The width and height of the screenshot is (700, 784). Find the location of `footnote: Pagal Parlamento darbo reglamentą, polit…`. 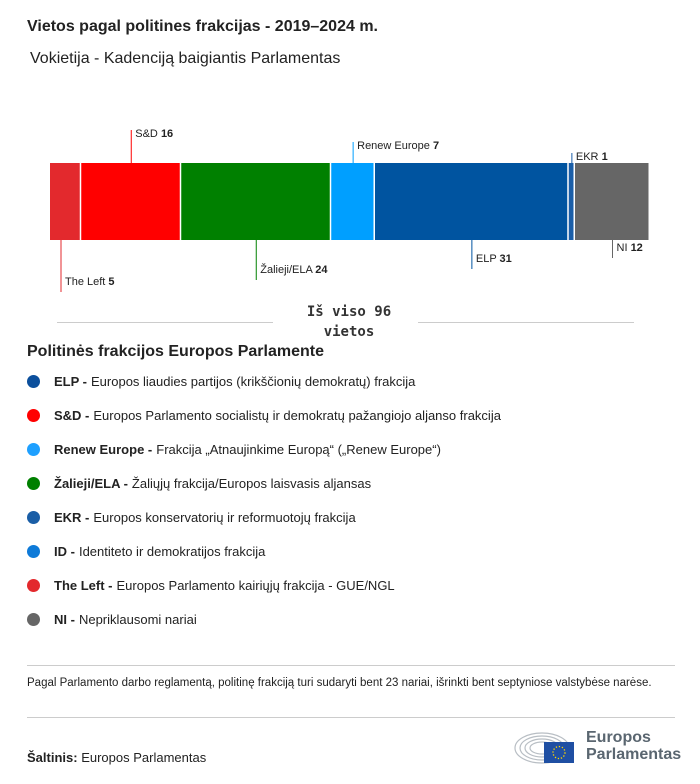

footnote: Pagal Parlamento darbo reglamentą, polit… is located at coordinates (339, 683).